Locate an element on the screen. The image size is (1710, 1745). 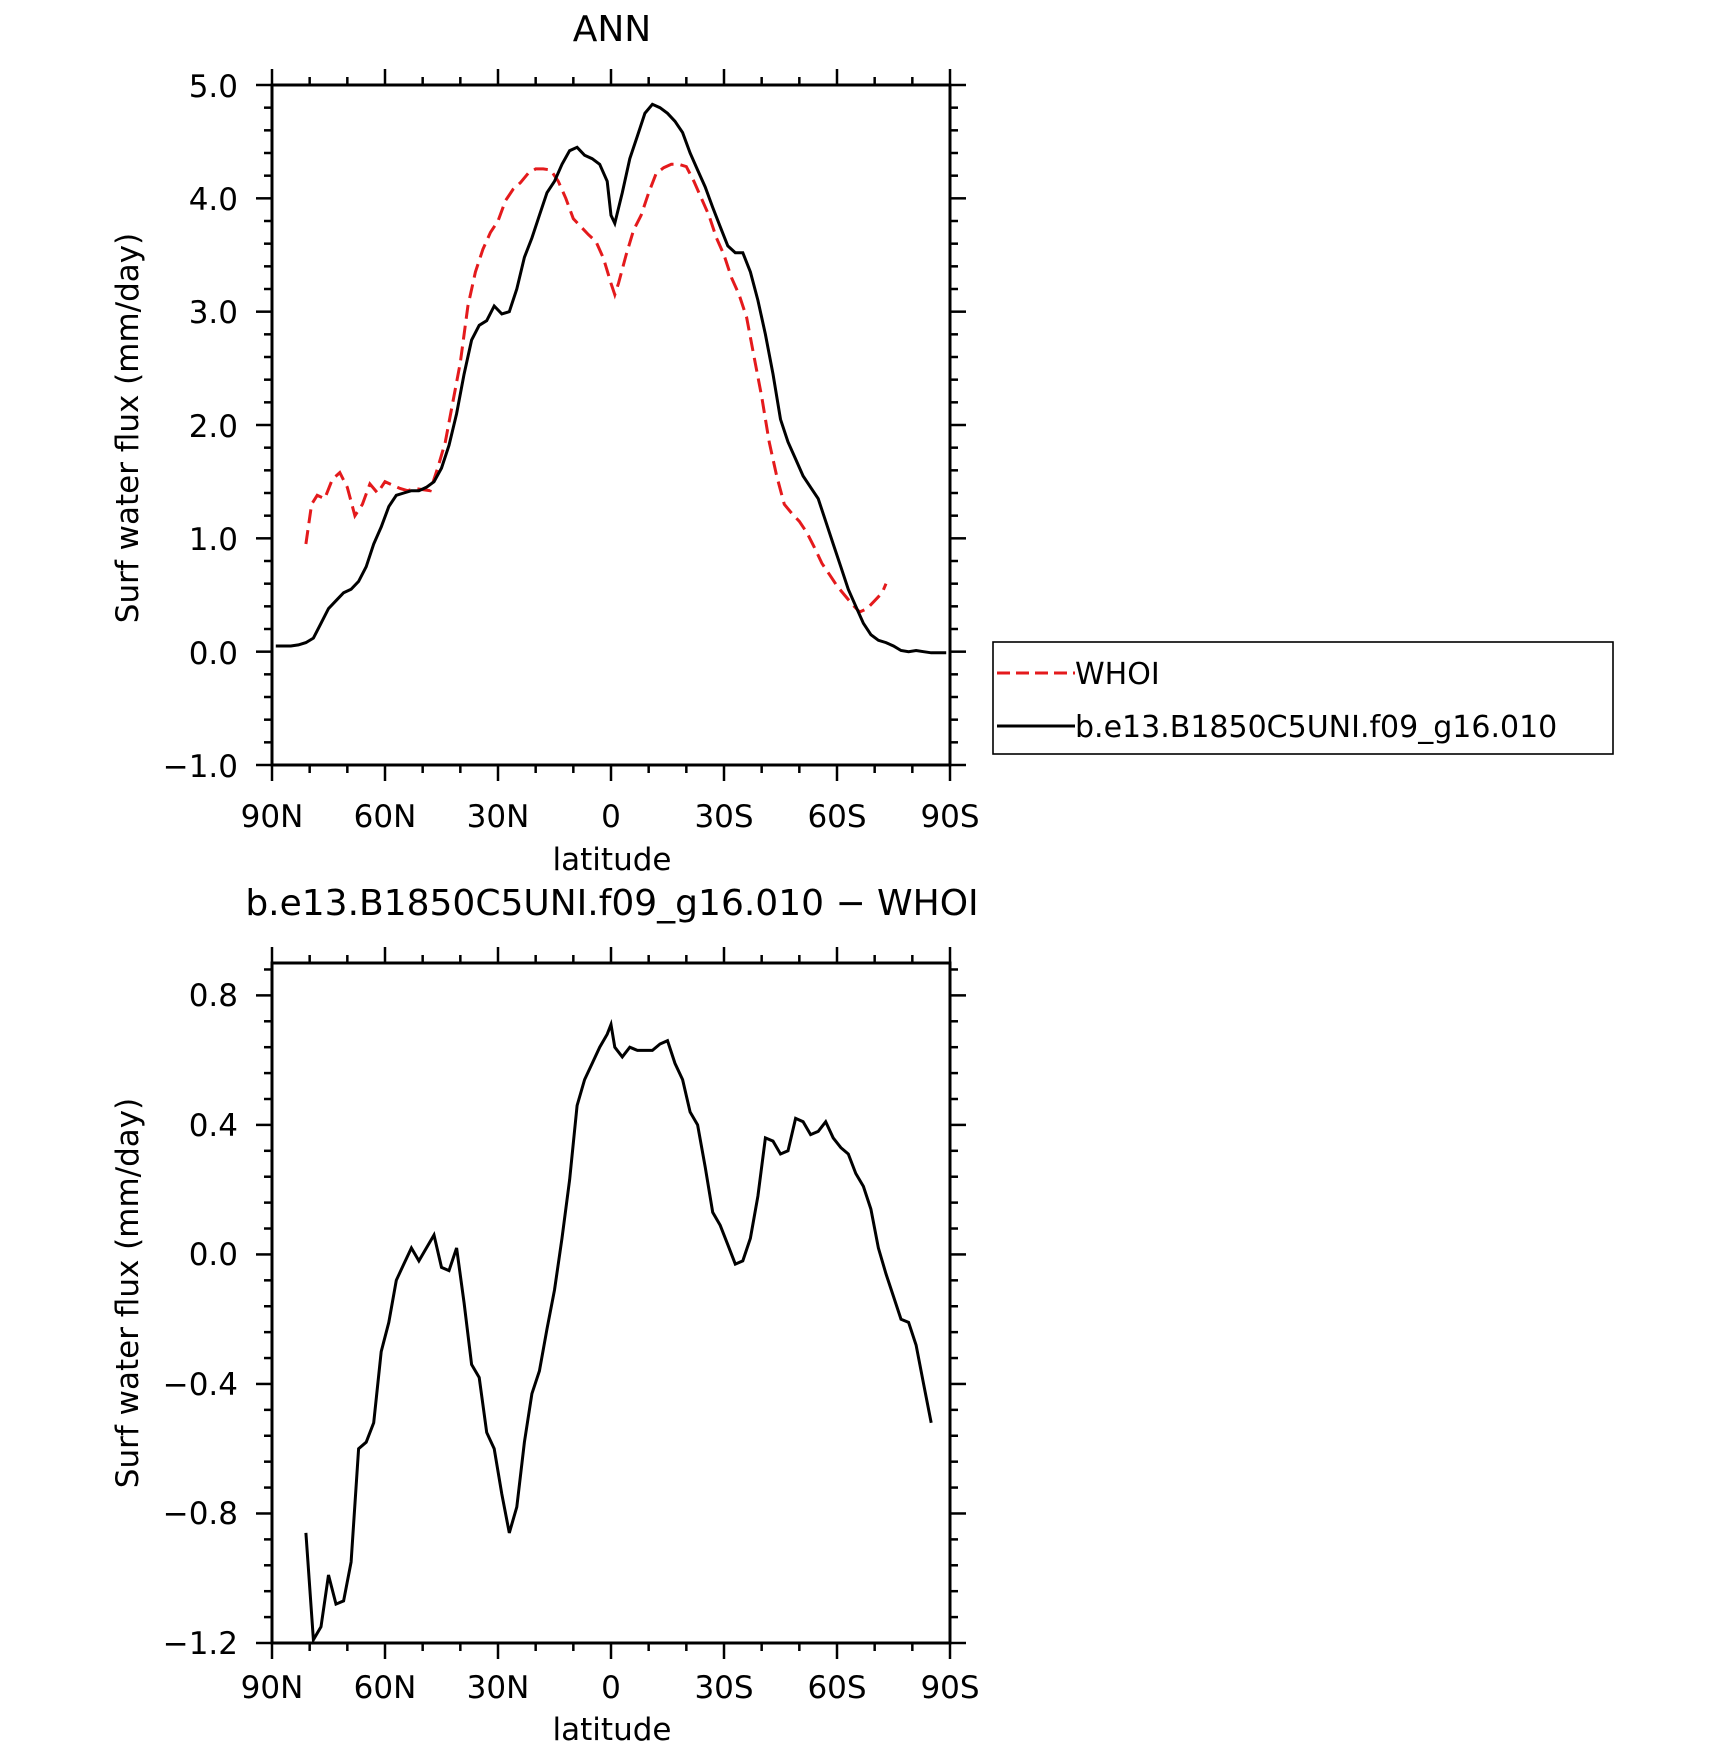
top-y-tick-label: 5.0 is located at coordinates (213, 87).